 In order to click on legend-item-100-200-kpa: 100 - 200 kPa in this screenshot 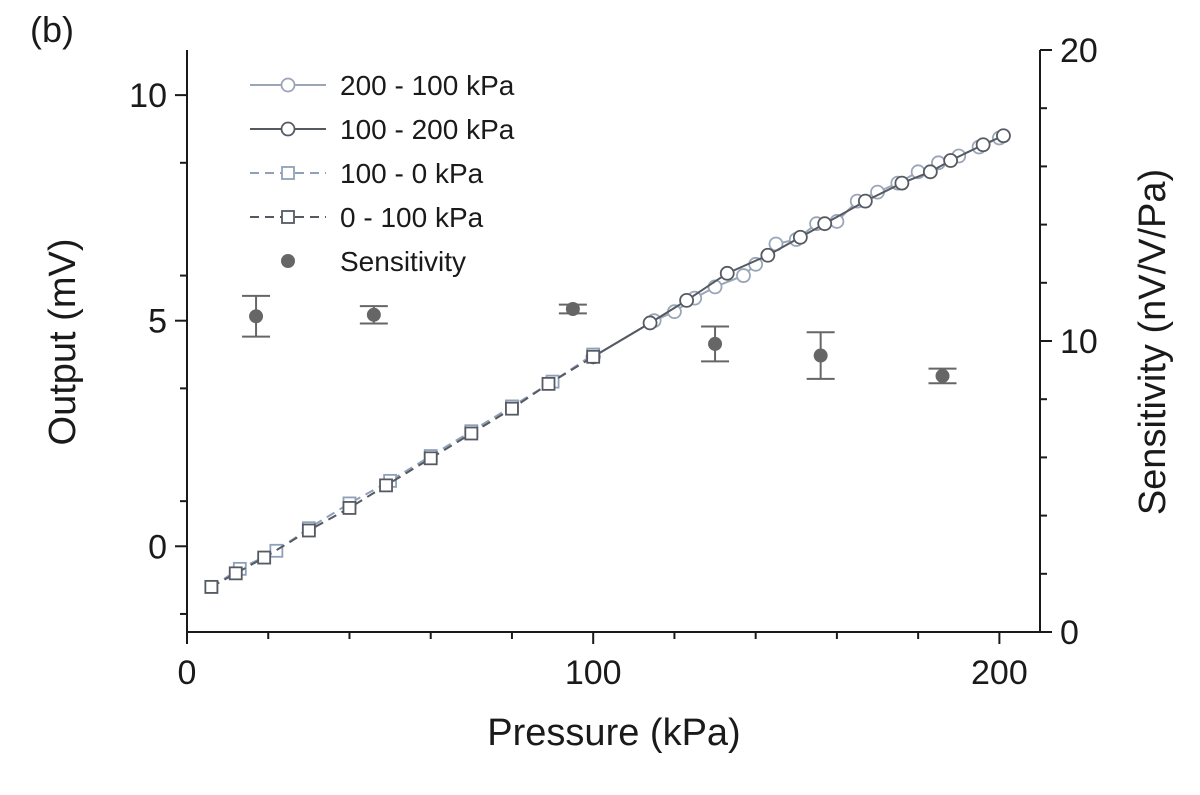, I will do `click(382, 129)`.